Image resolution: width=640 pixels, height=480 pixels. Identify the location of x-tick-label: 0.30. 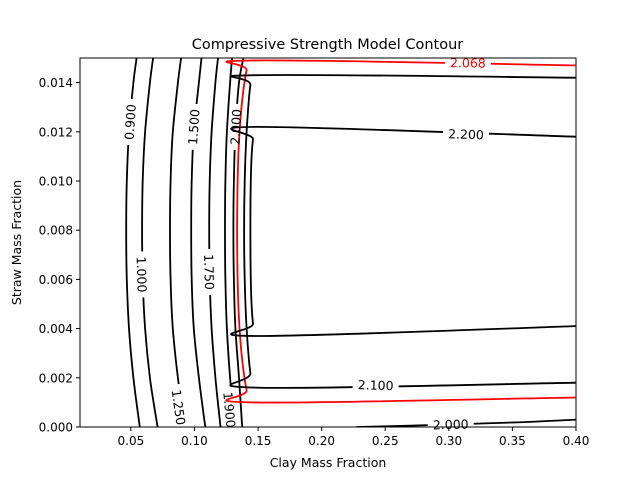
(448, 441).